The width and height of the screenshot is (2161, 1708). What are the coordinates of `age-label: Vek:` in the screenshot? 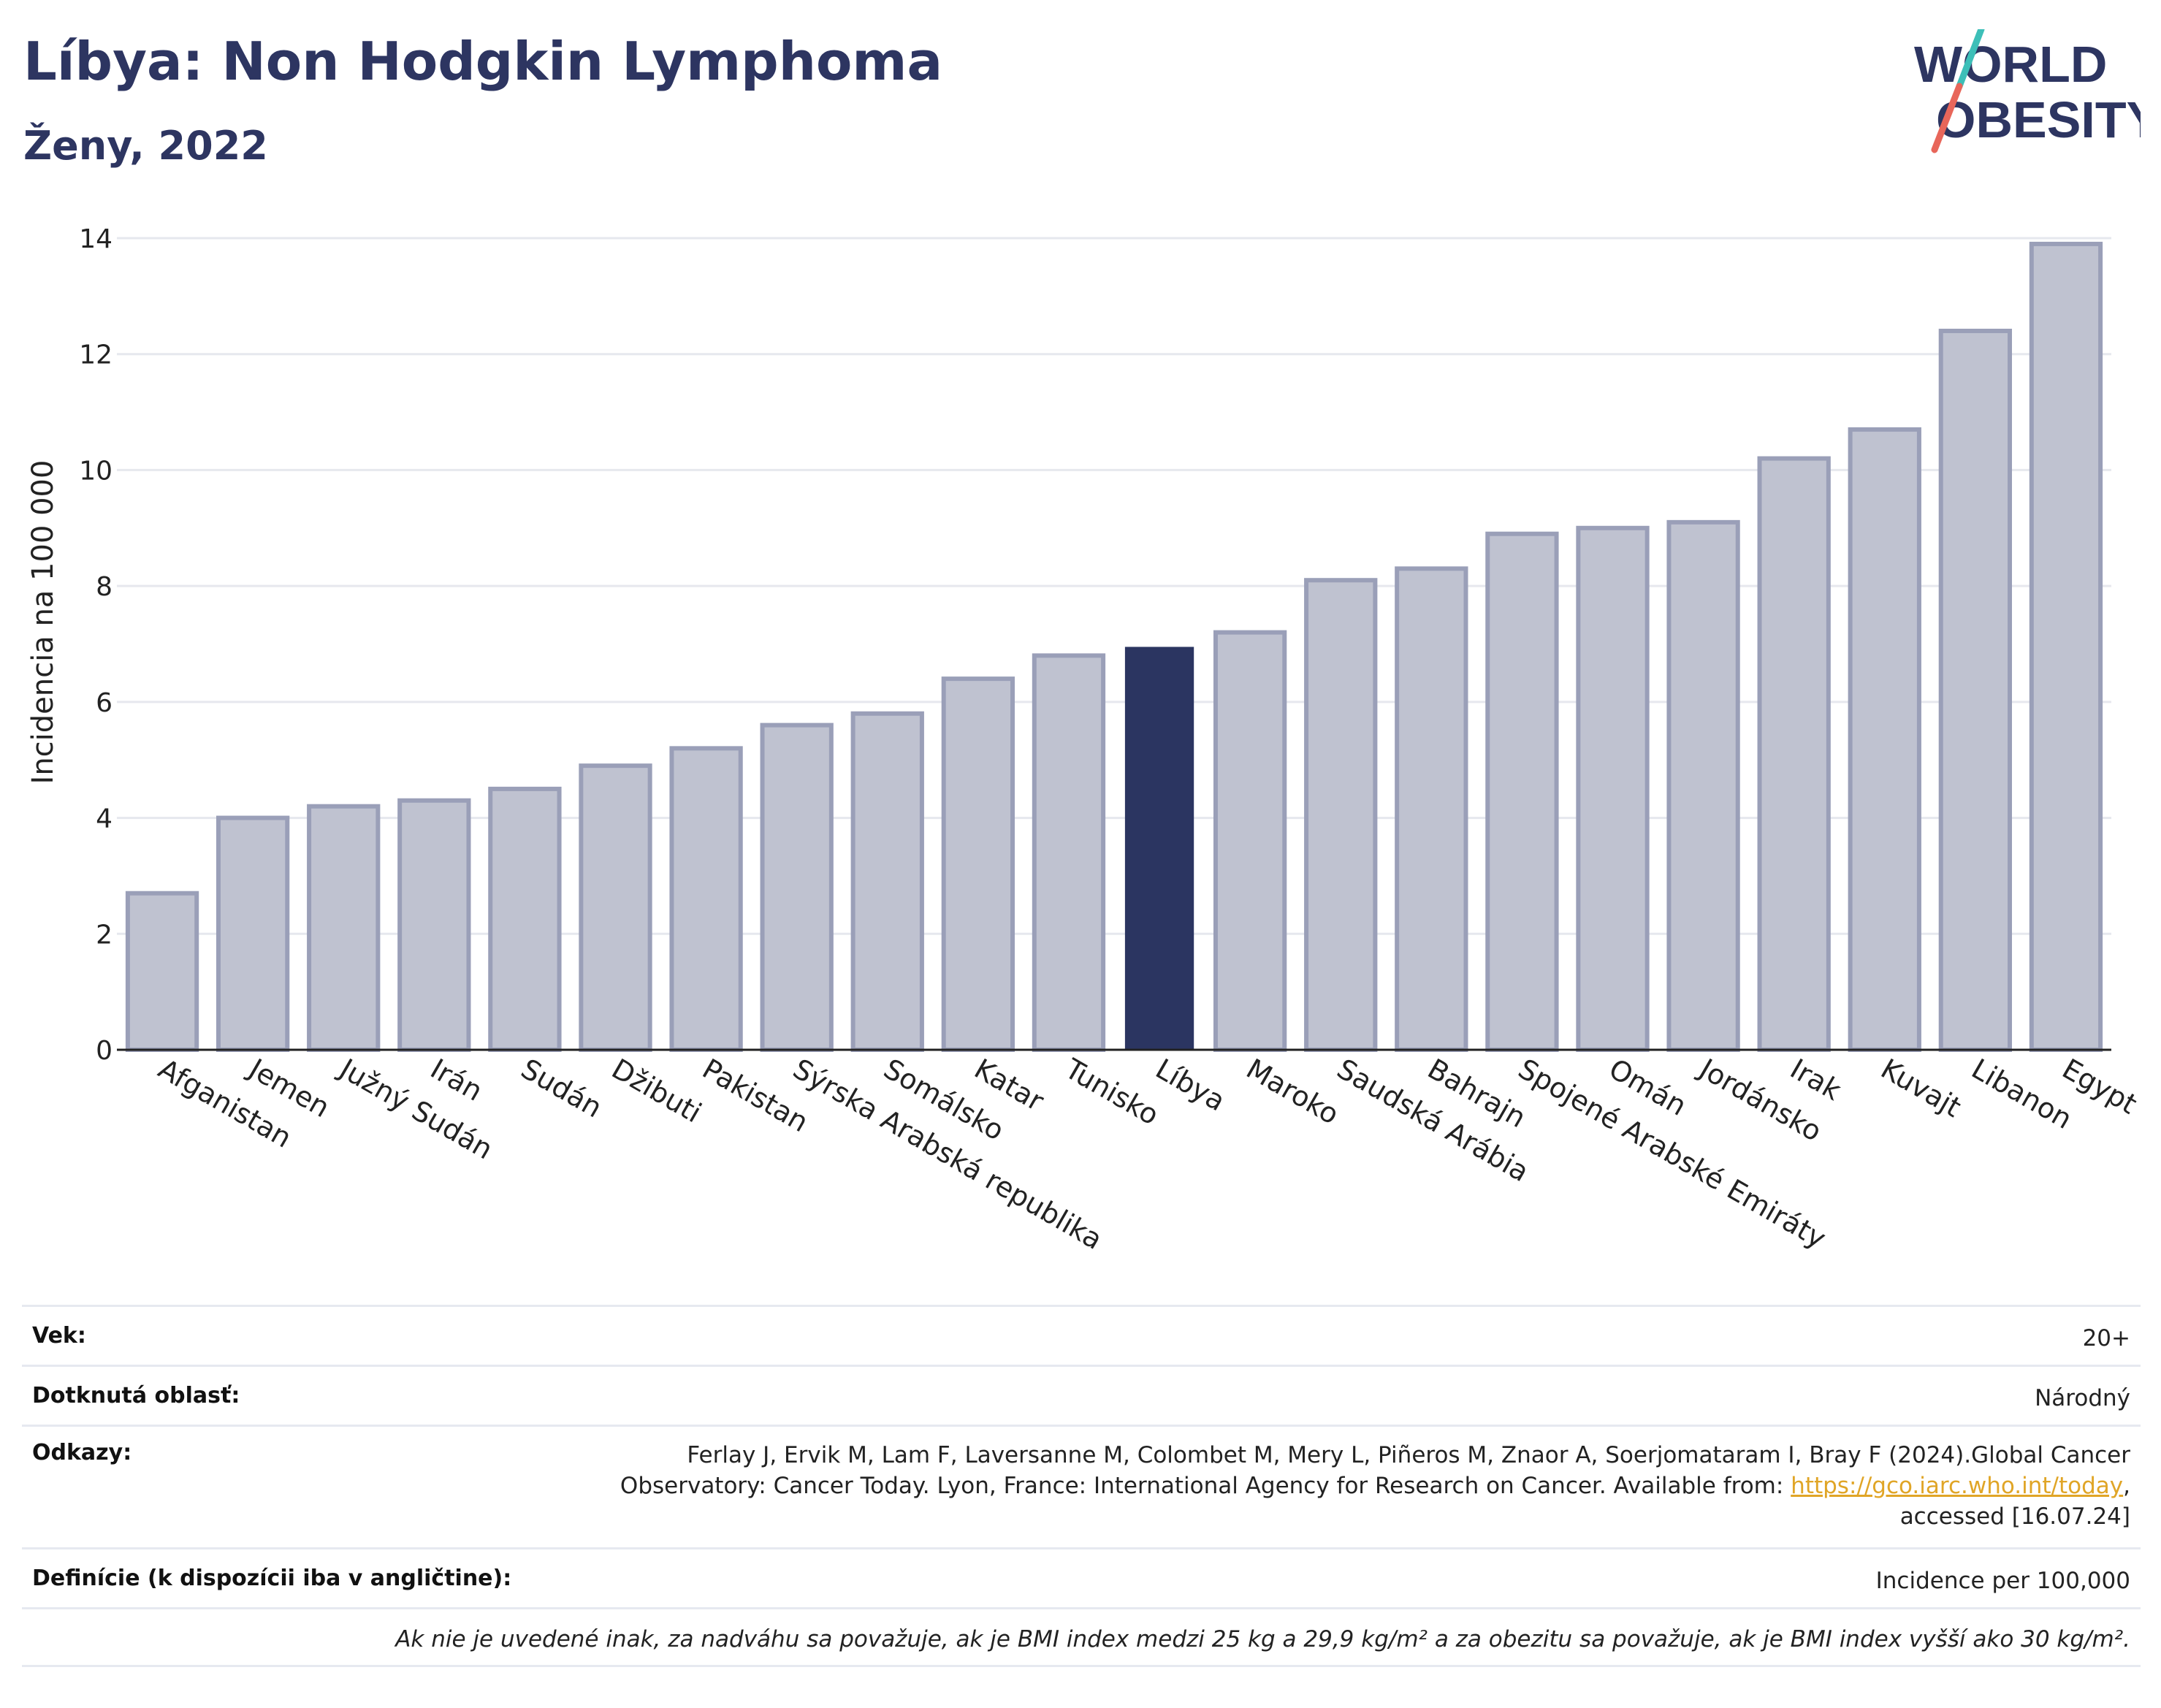 It's located at (59, 1336).